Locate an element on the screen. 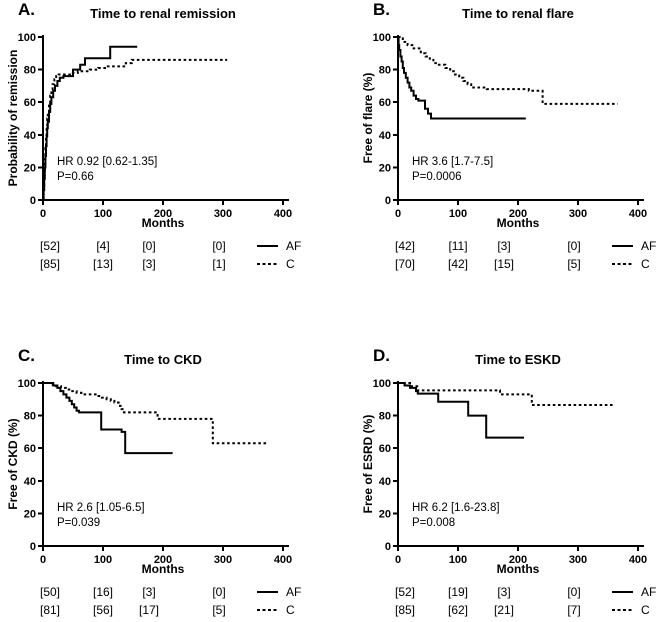 The image size is (661, 622). chart-title: Time to CKD is located at coordinates (163, 359).